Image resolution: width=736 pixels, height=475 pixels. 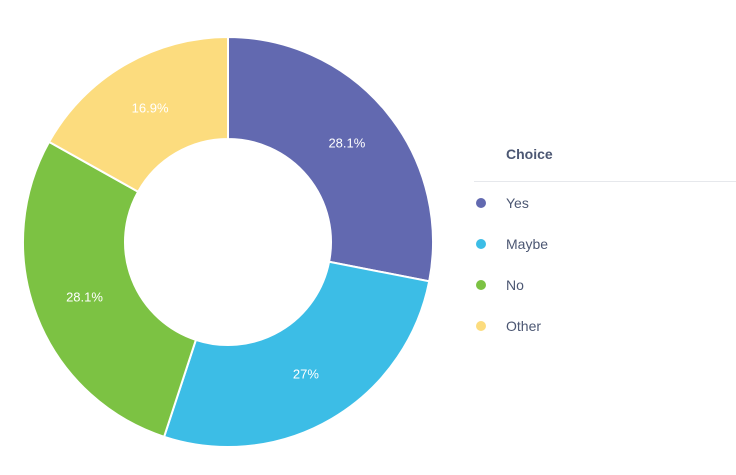 I want to click on legend-item-no: No, so click(x=605, y=284).